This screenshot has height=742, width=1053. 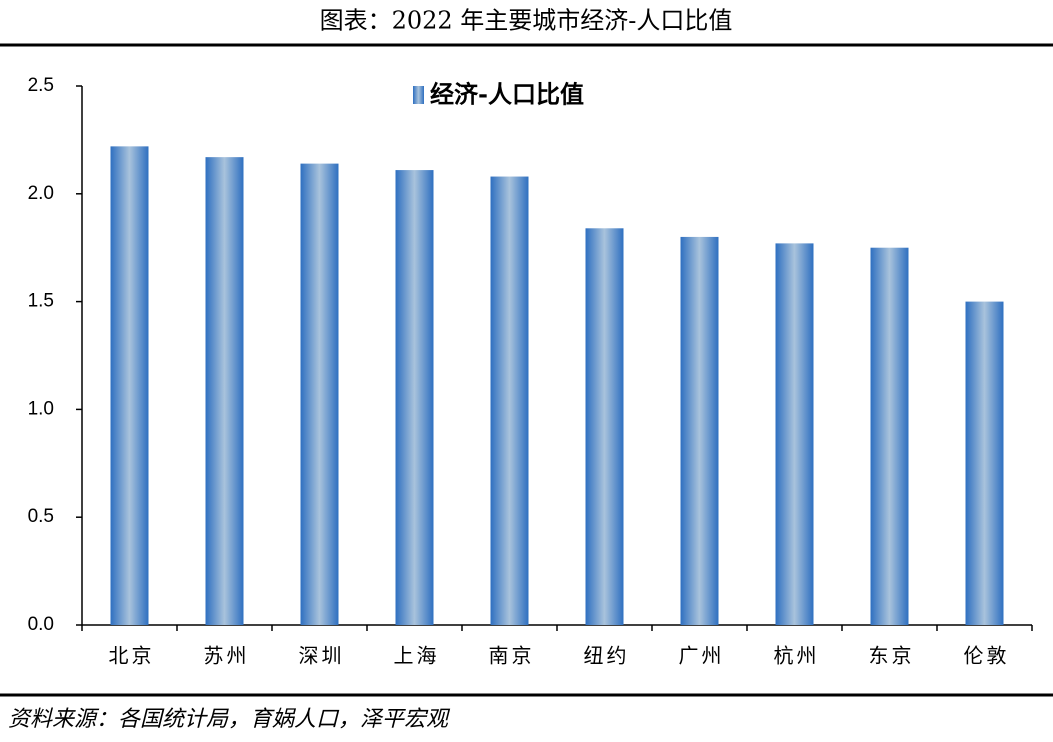 I want to click on y-tick-label: 2.0, so click(x=41, y=193).